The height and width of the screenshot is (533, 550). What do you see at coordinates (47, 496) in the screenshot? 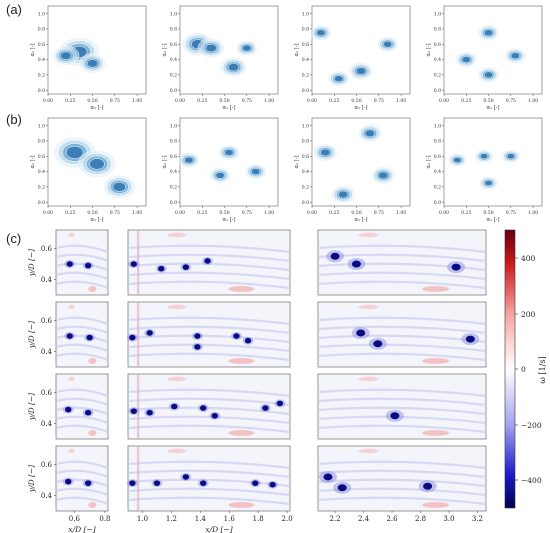
I see `vort-ytick-label: 0.4` at bounding box center [47, 496].